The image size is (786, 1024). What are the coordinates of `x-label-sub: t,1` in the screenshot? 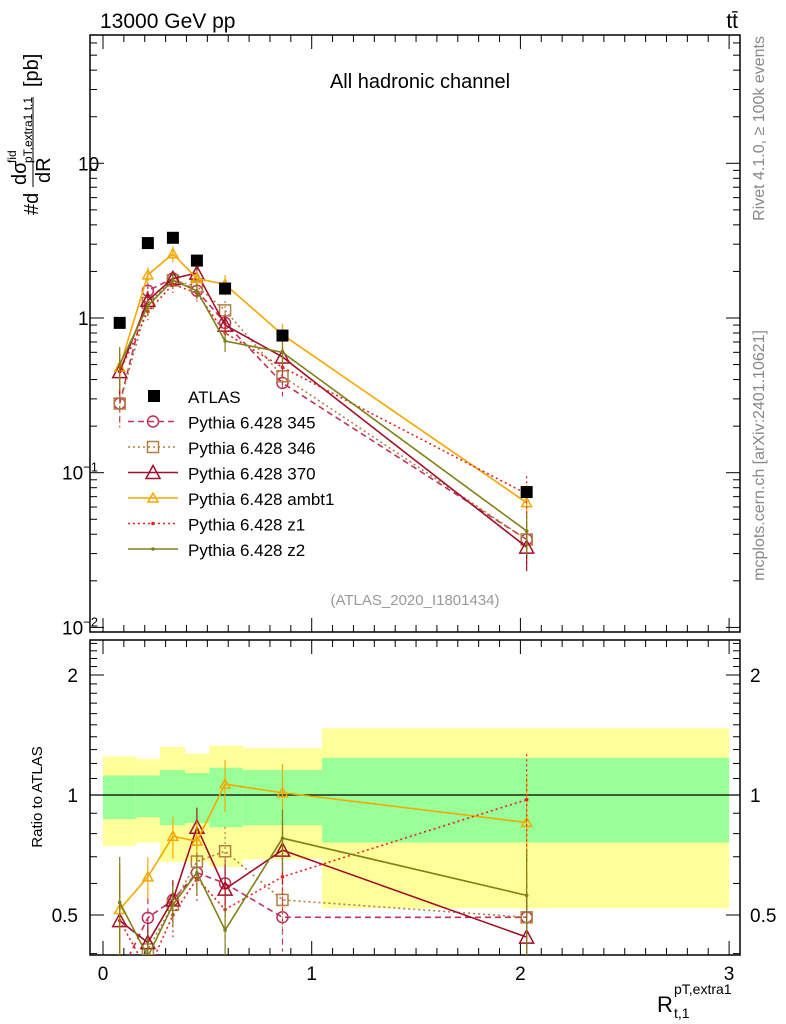 It's located at (682, 1013).